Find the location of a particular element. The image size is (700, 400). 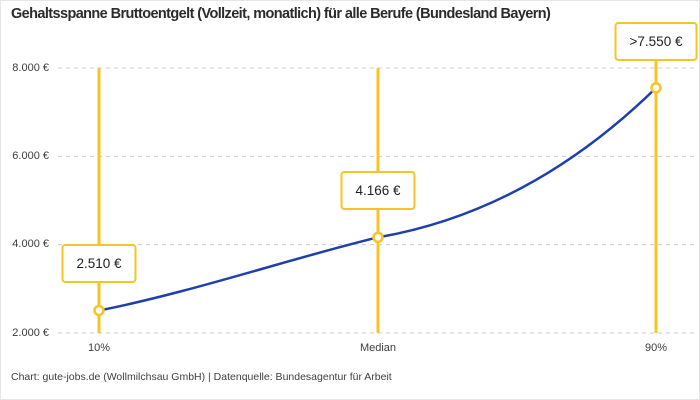

y-tick-label: 2.000 € is located at coordinates (30, 332).